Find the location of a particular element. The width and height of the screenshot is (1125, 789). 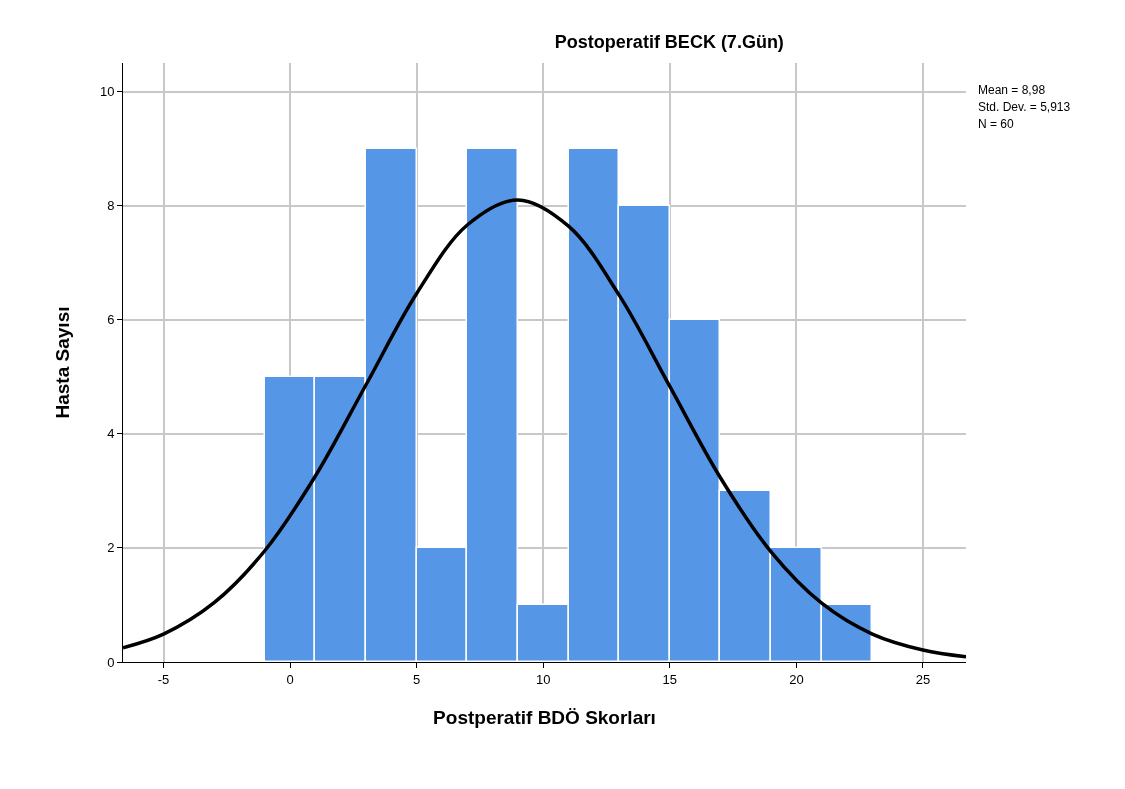

x-tick-label: 15 is located at coordinates (670, 679).